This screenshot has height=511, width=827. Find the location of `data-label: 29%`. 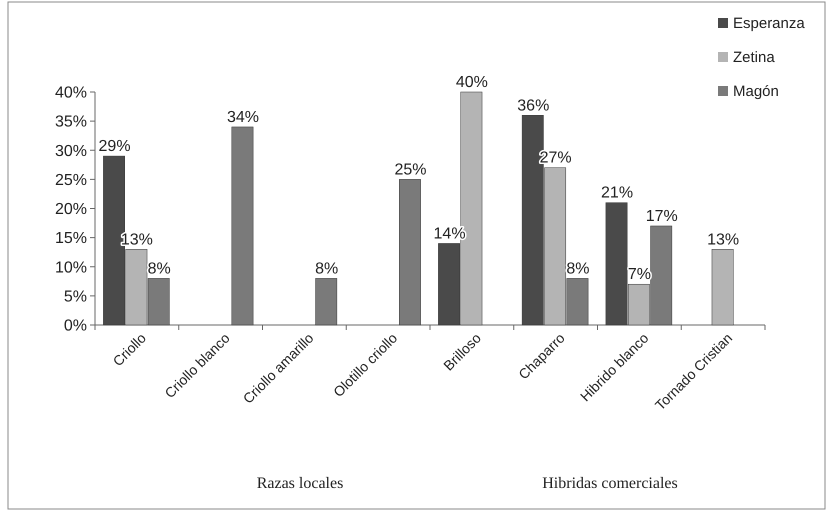

data-label: 29% is located at coordinates (114, 147).